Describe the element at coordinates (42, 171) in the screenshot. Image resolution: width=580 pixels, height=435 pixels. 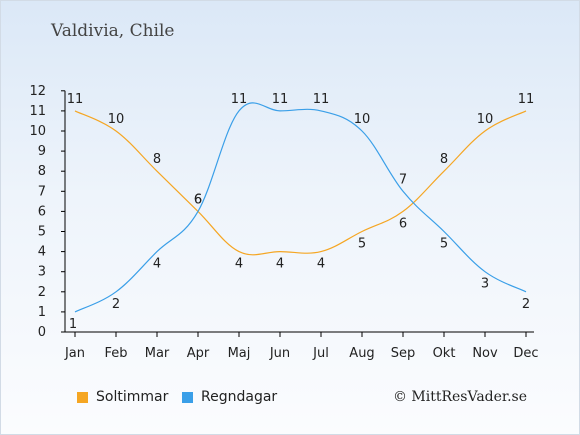
I see `y-tick-label: 8` at that location.